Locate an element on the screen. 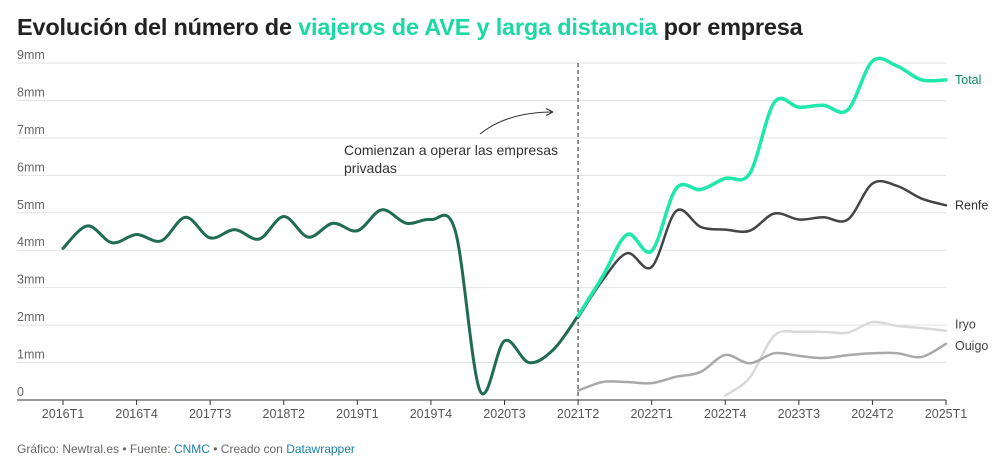  x-tick-label: 2016T4 is located at coordinates (136, 414).